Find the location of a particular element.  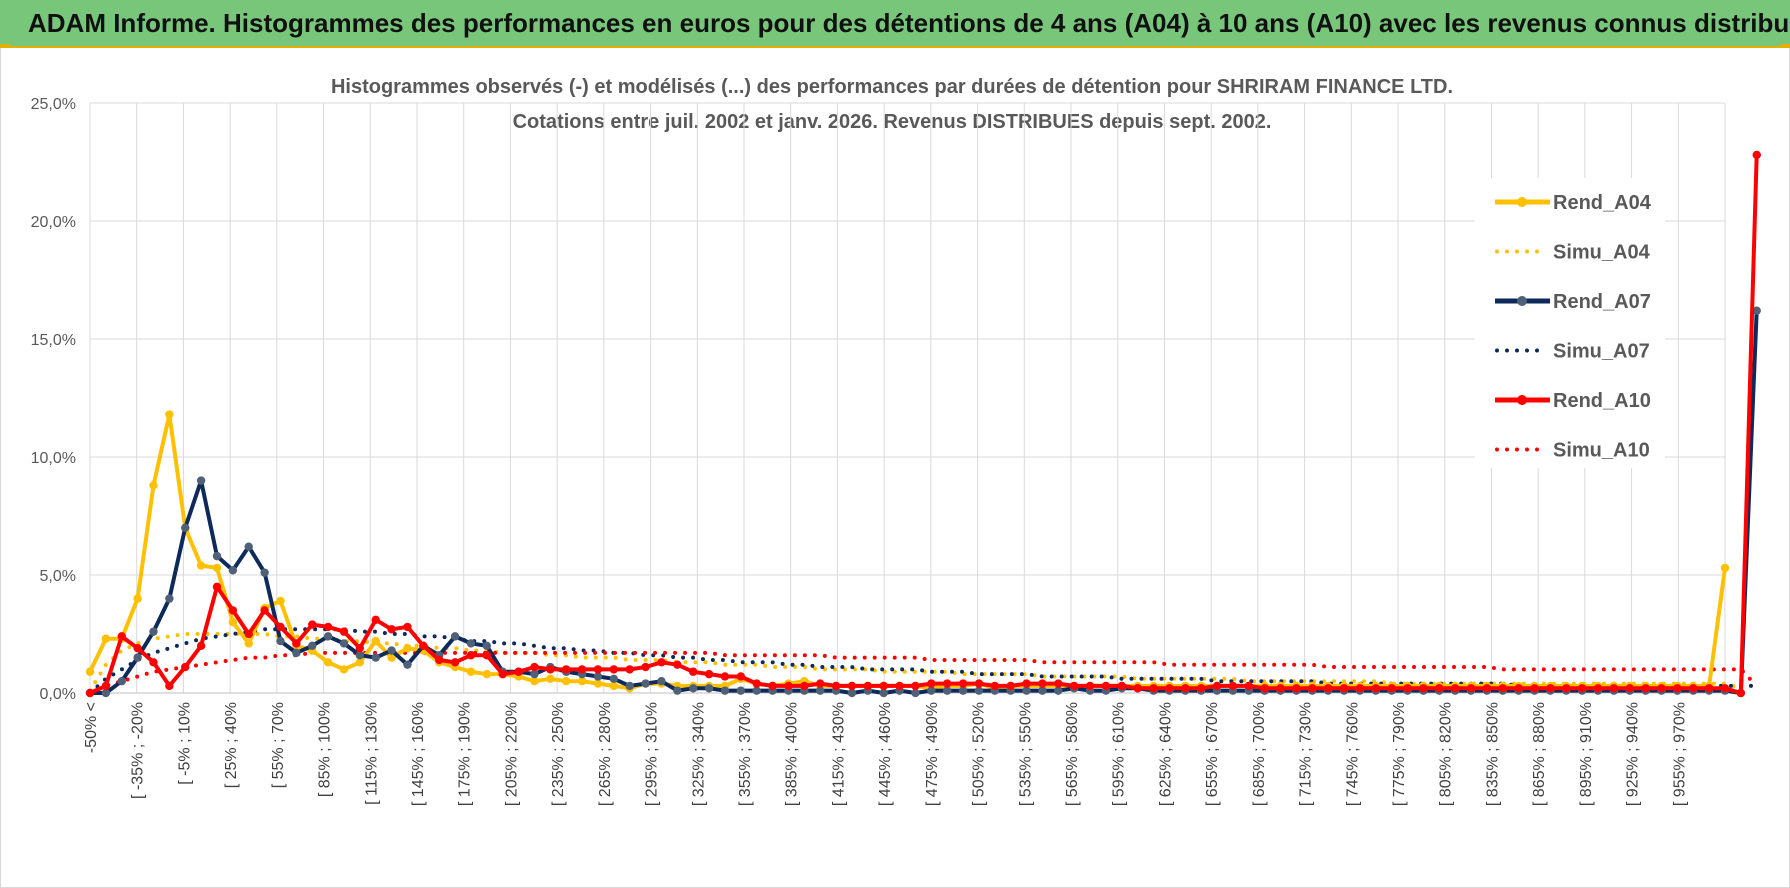

x-tick-label: [ 865% ; 880% is located at coordinates (1539, 754).